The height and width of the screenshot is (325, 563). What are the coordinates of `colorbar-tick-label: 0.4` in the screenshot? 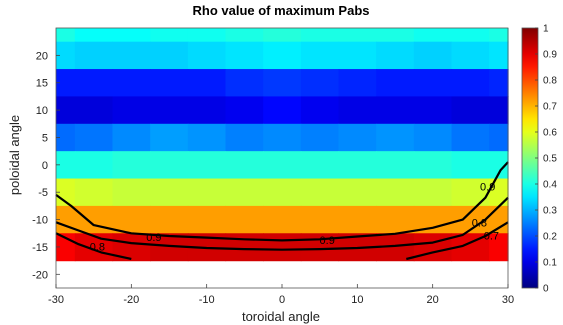 It's located at (550, 185).